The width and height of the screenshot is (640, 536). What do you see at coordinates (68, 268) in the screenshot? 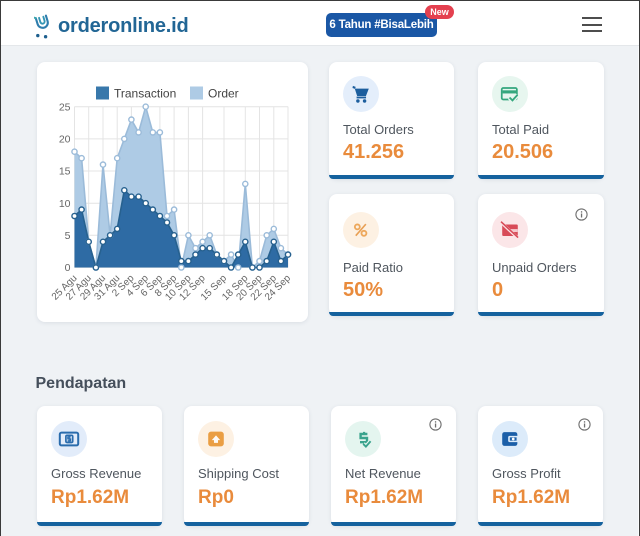
I see `svg-text: 0` at bounding box center [68, 268].